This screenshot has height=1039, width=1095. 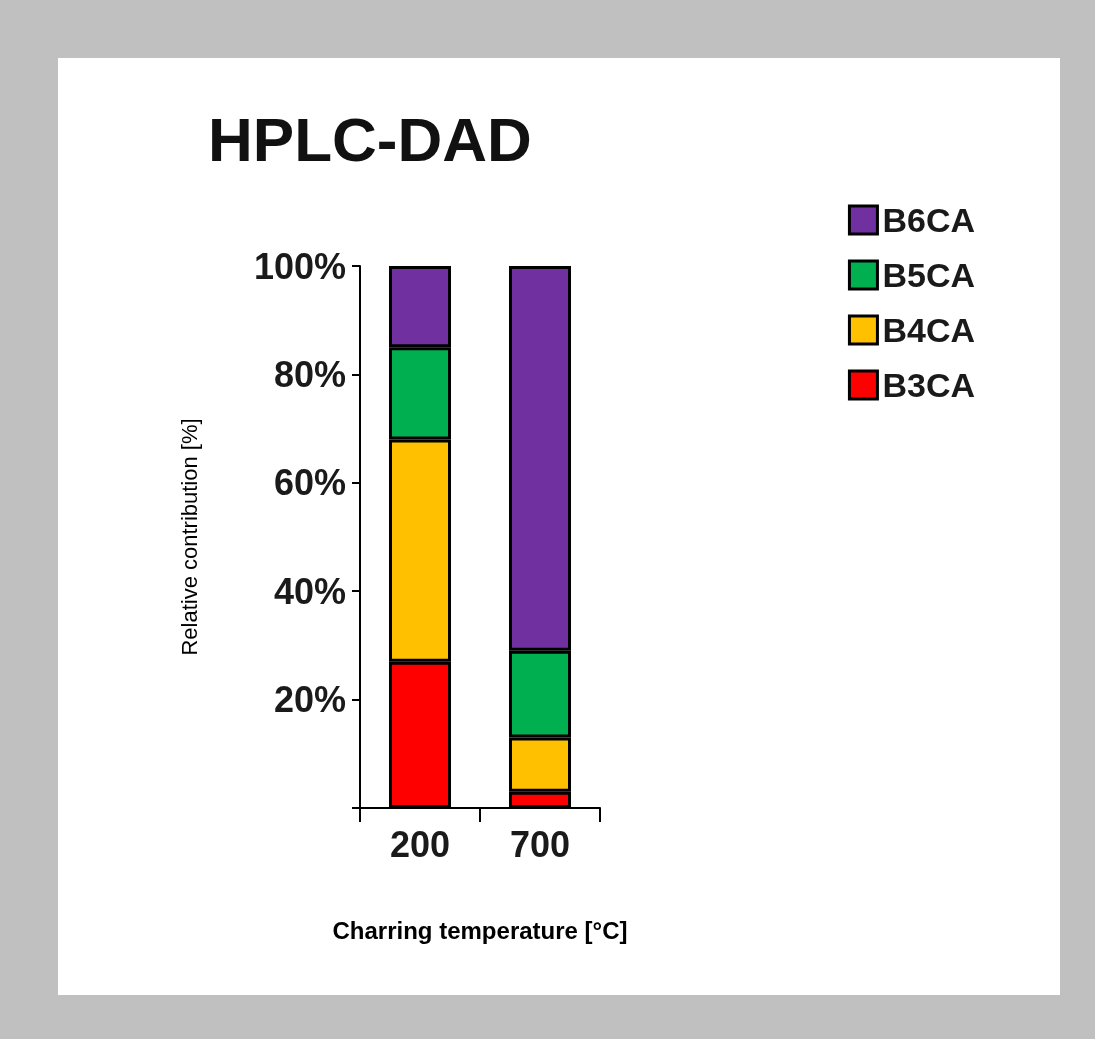 I want to click on x-axis-title: Charring temperature [°C], so click(x=480, y=930).